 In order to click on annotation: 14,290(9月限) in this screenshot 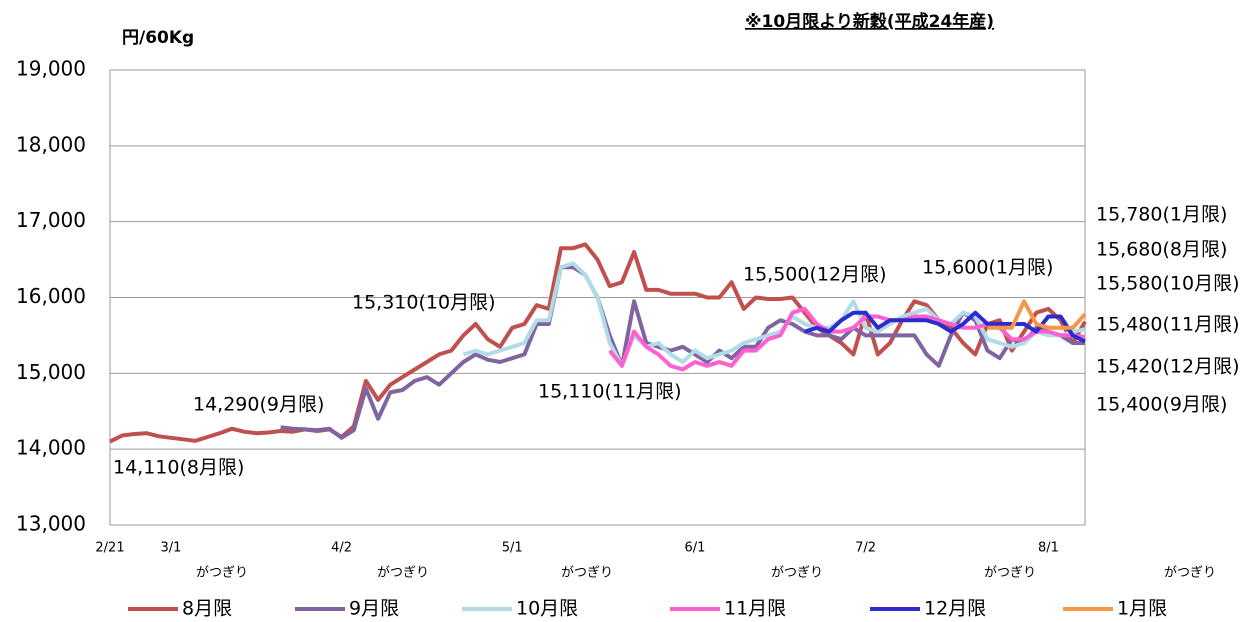, I will do `click(258, 405)`.